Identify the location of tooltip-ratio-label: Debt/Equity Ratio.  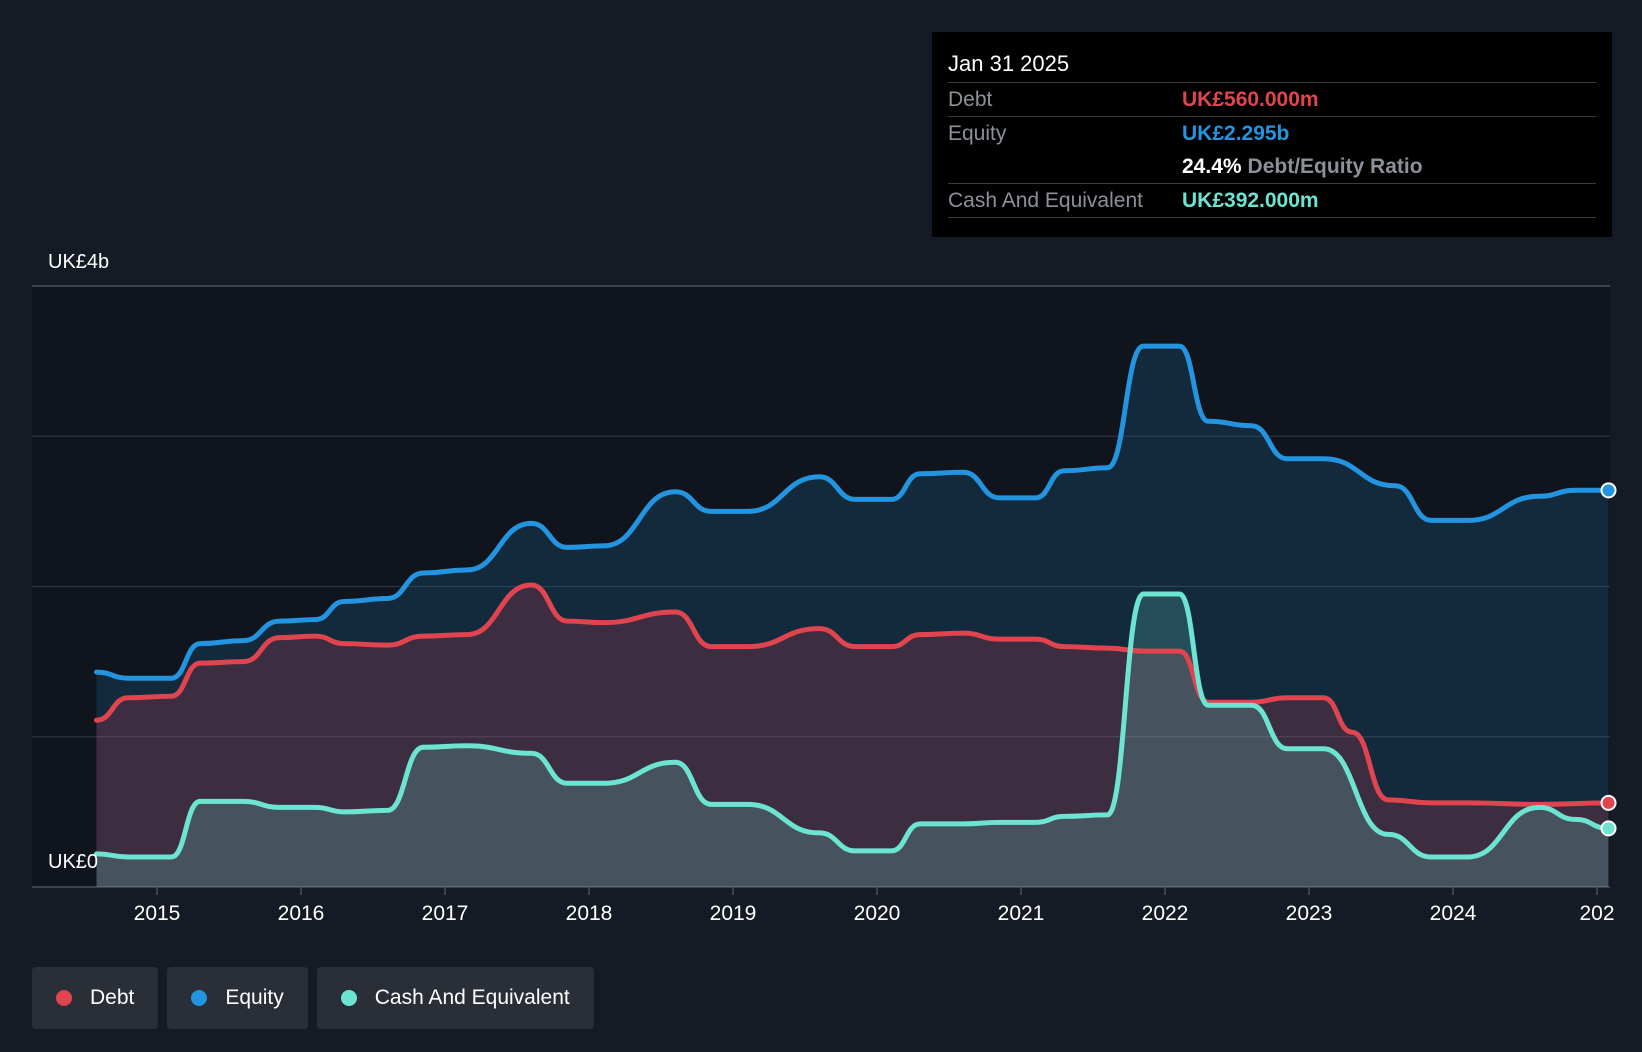
(1335, 166).